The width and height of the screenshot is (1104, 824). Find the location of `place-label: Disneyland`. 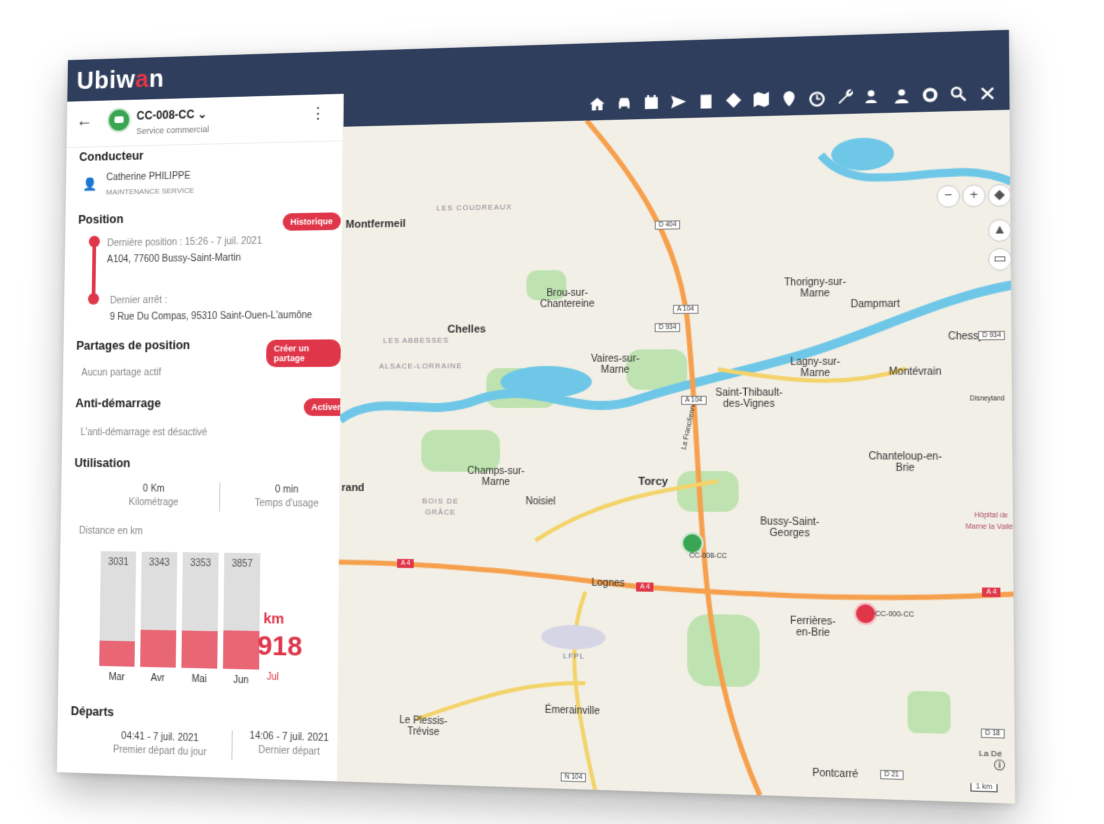

place-label: Disneyland is located at coordinates (987, 398).